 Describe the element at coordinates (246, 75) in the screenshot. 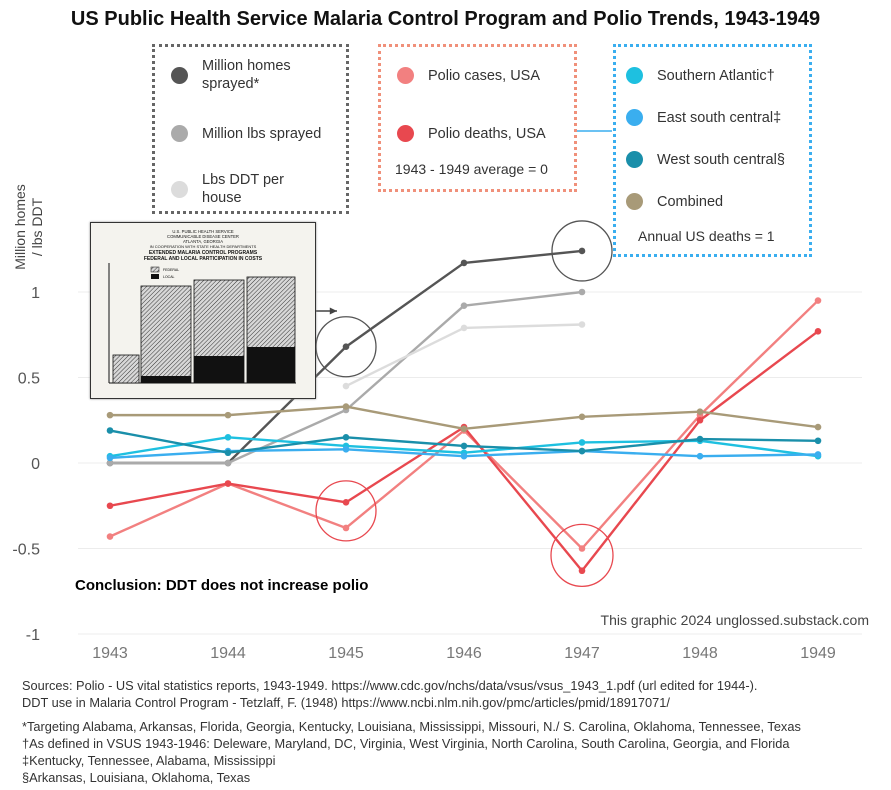

I see `legend-label-homes-sprayed: Million homes sprayed*` at that location.